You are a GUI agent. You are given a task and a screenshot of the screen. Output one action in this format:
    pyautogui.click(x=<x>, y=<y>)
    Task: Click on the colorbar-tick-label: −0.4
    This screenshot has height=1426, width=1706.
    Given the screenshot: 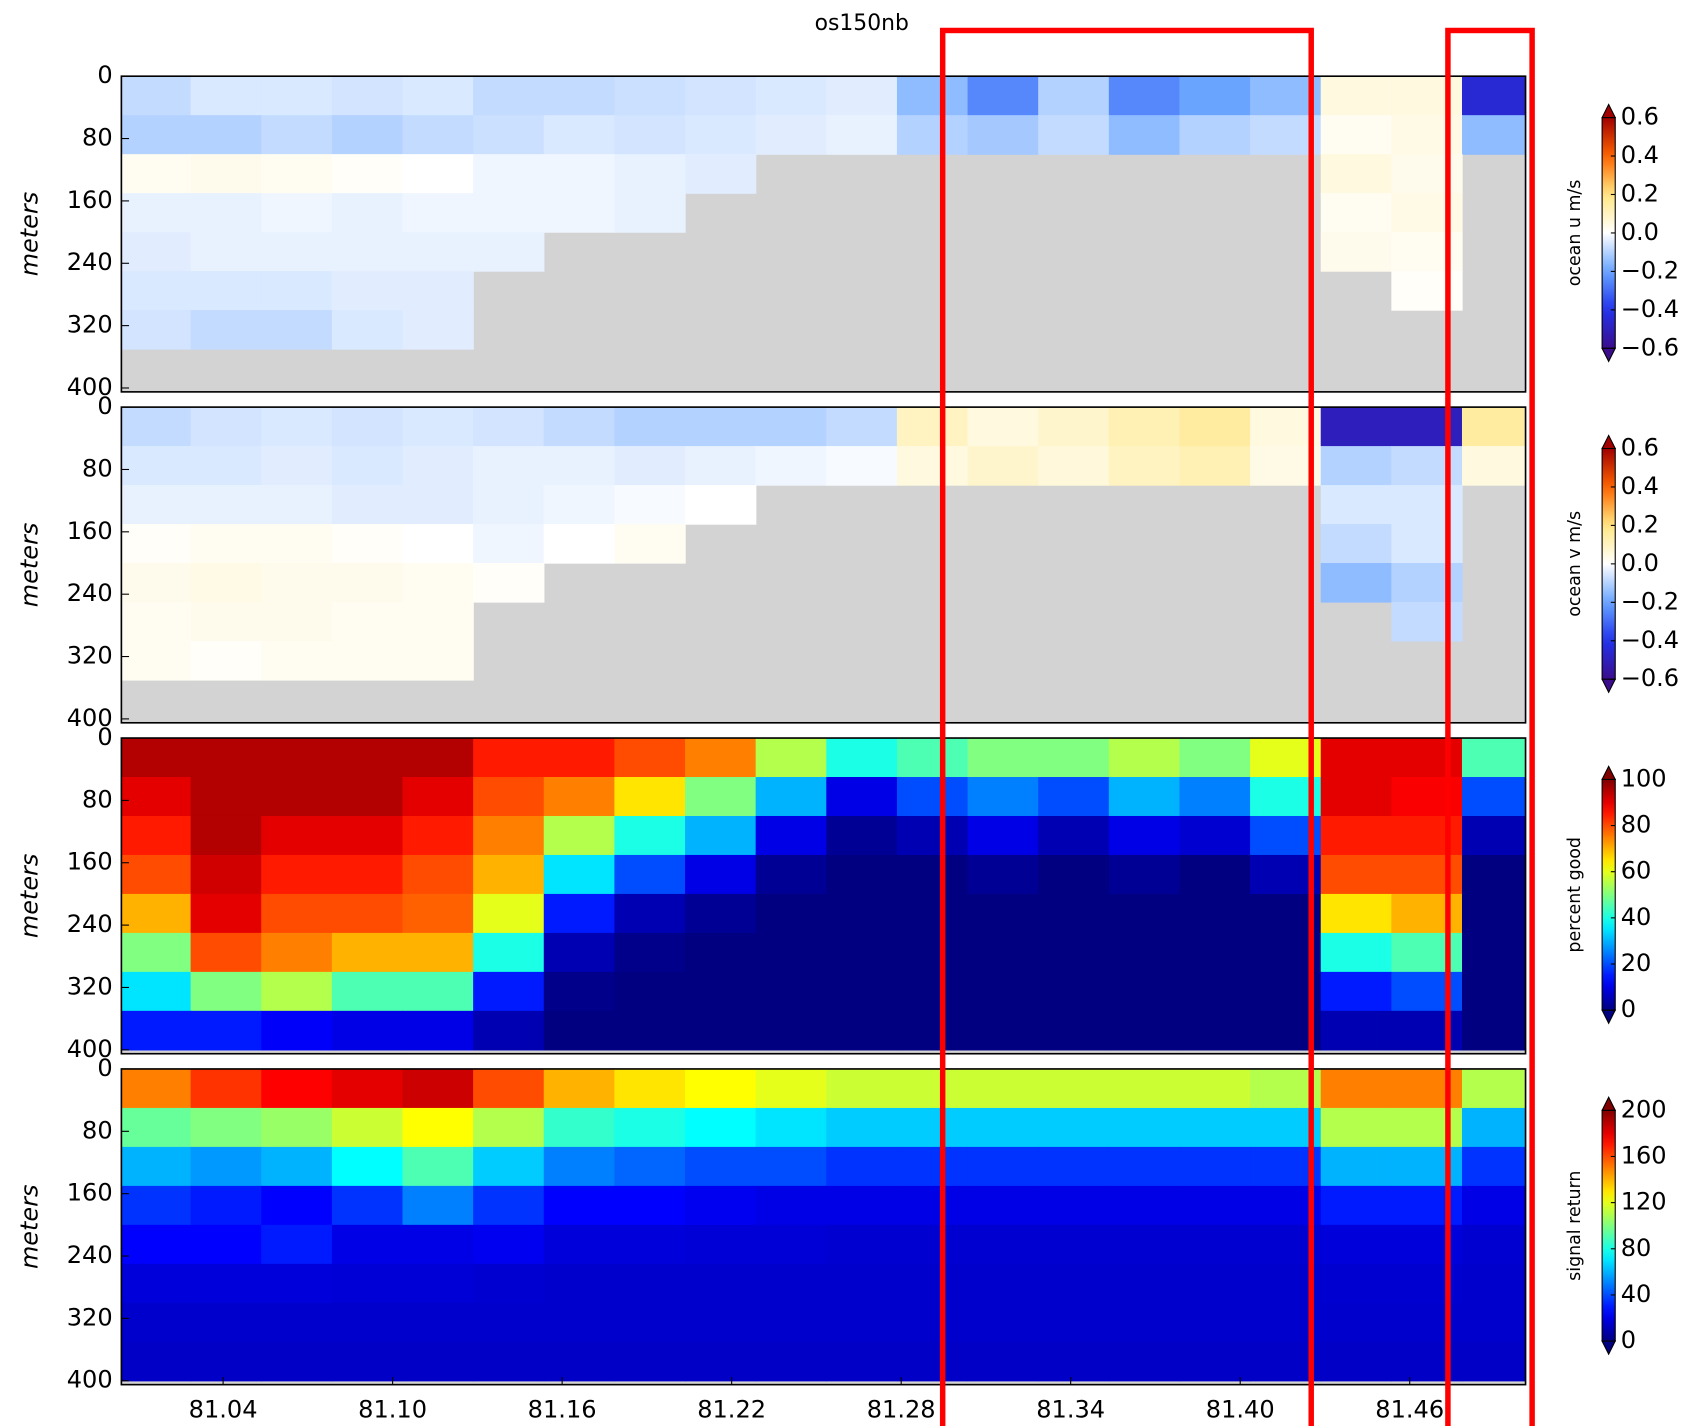 What is the action you would take?
    pyautogui.click(x=1650, y=640)
    